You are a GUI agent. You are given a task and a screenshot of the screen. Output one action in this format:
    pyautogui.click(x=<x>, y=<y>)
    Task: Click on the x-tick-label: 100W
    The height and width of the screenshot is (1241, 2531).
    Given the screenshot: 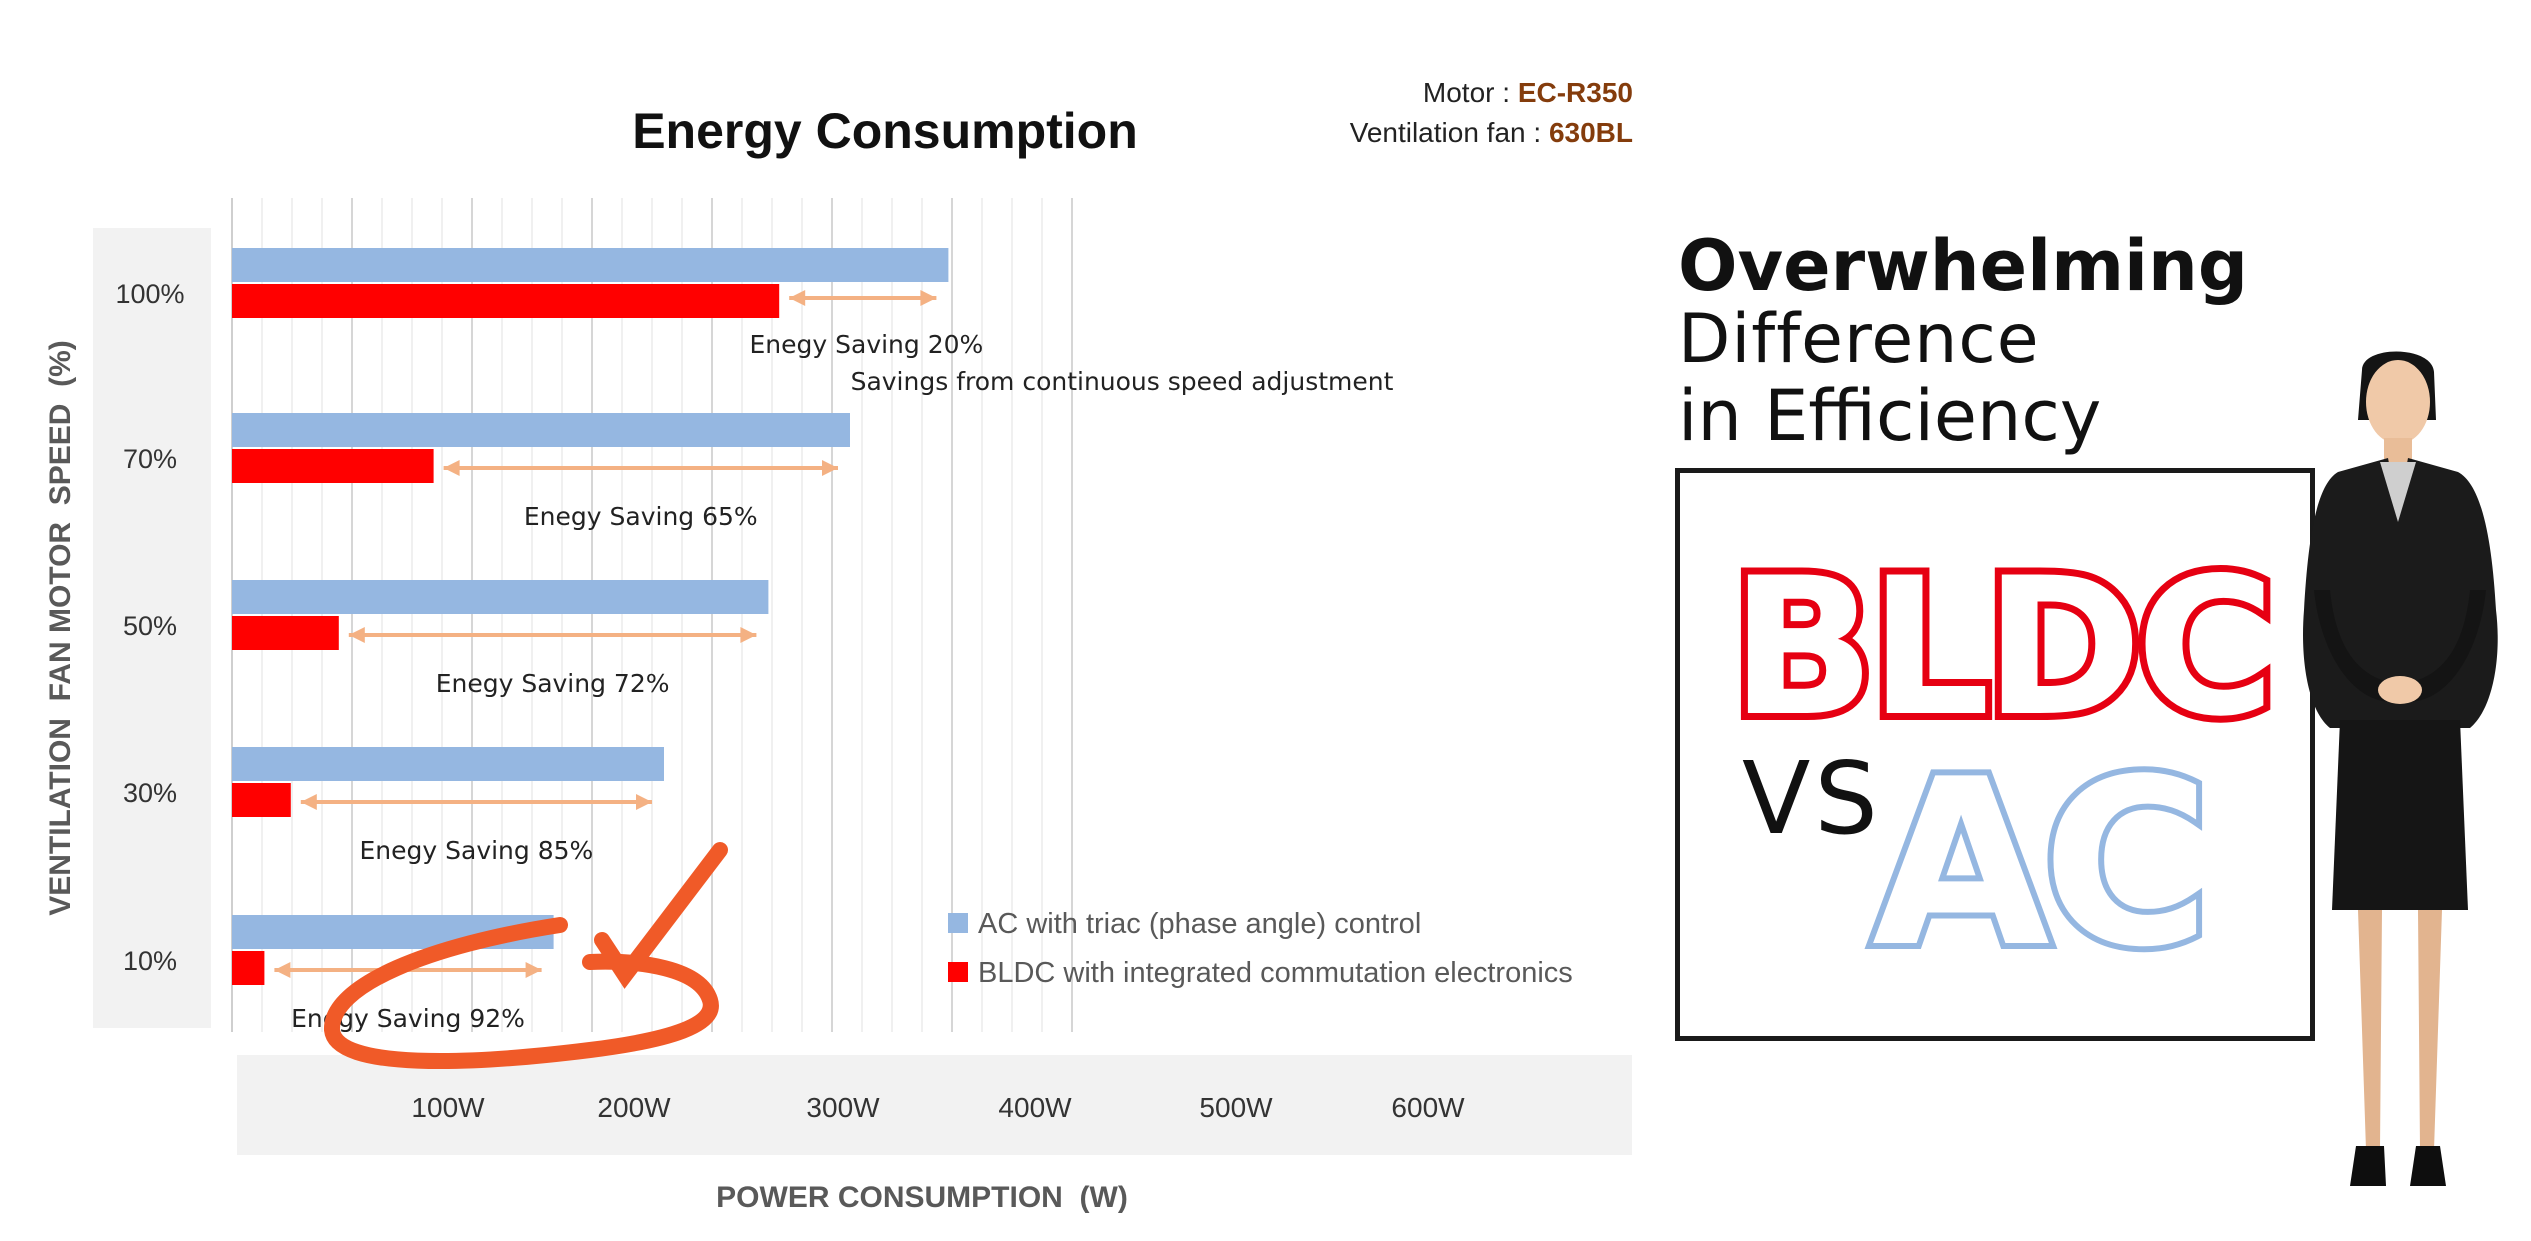 What is the action you would take?
    pyautogui.click(x=448, y=1107)
    